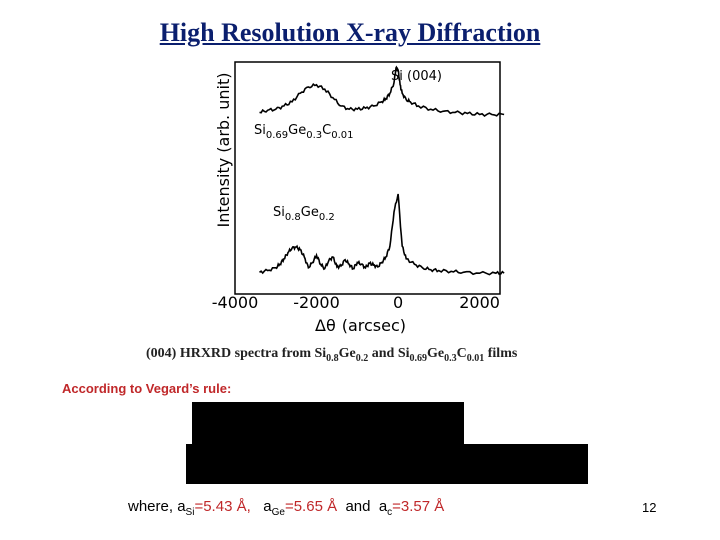  I want to click on x-tick-label: -4000, so click(235, 302).